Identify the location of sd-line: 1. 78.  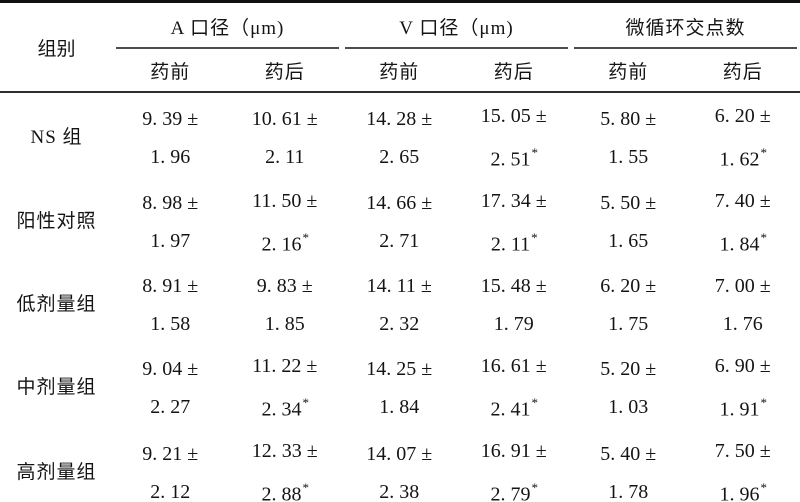
(628, 488).